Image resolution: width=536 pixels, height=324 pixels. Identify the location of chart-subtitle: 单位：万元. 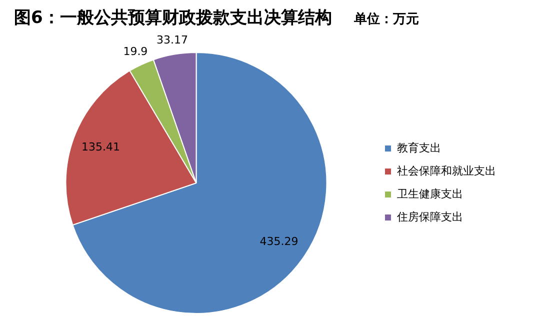
(386, 19).